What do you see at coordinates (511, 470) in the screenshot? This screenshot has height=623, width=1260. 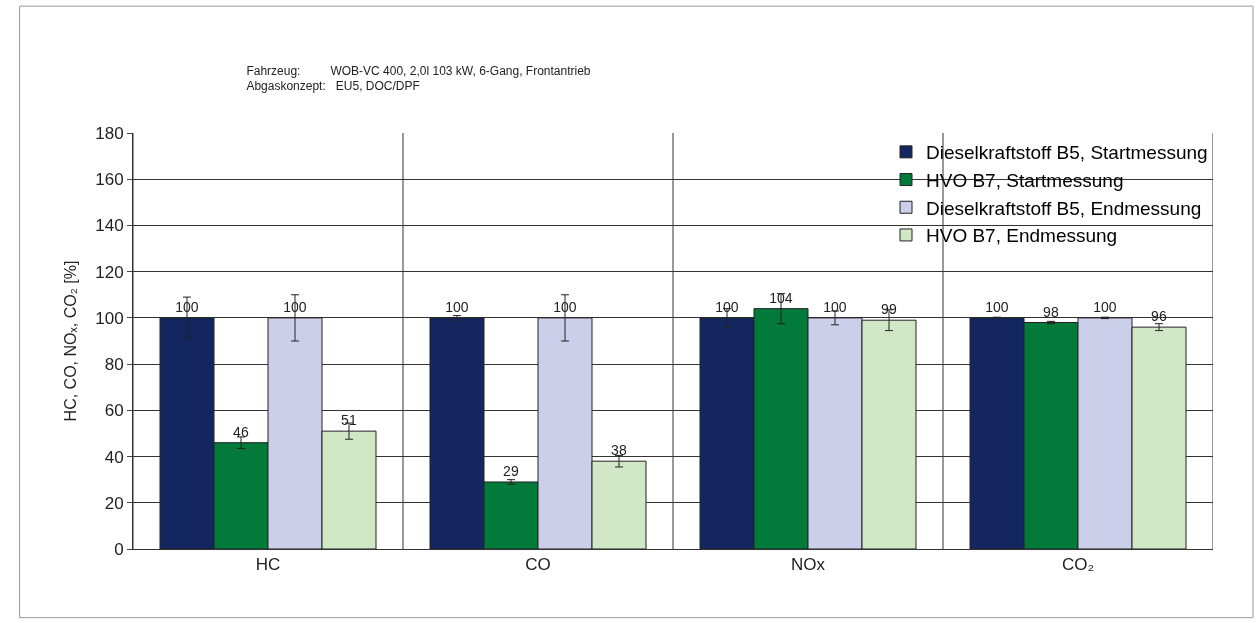 I see `data-label: 29` at bounding box center [511, 470].